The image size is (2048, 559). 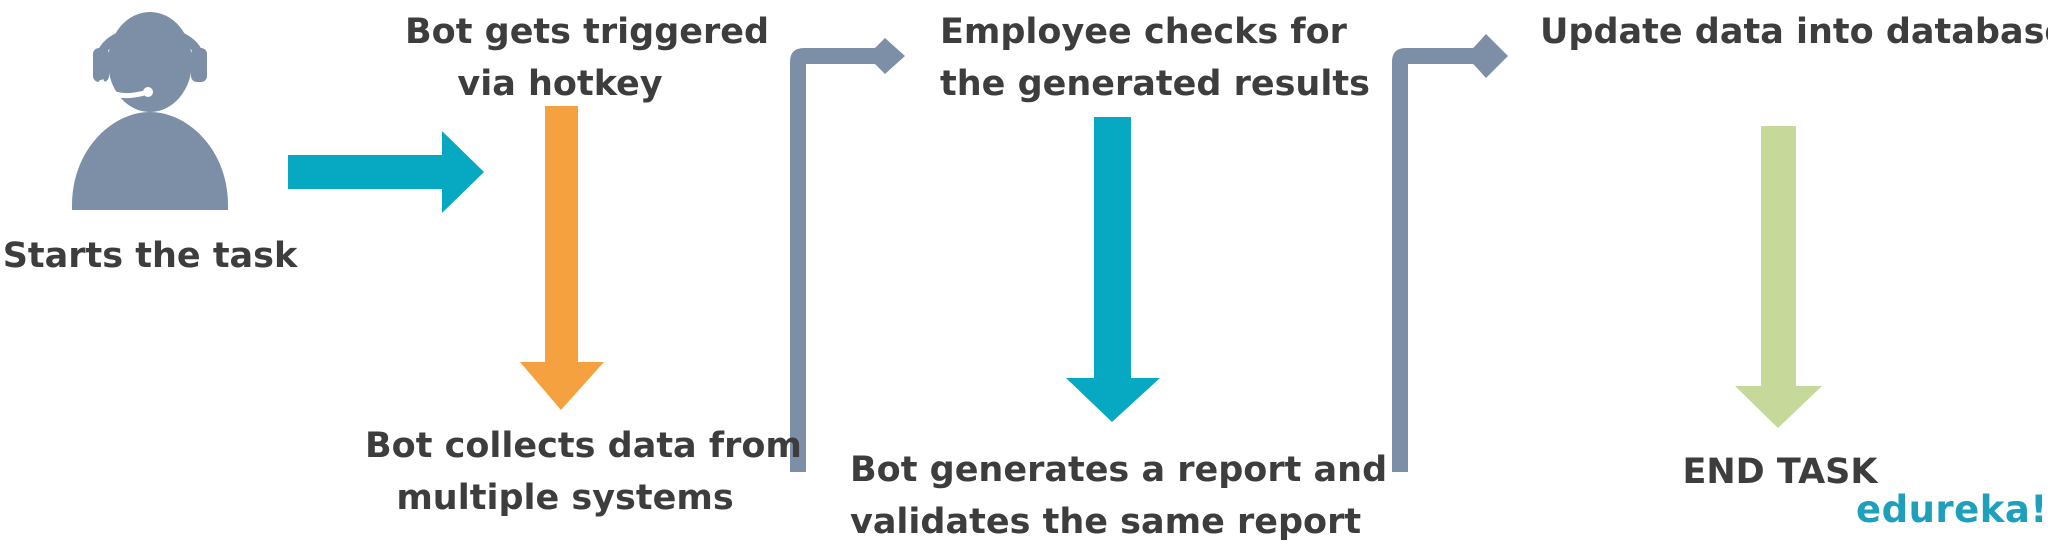 I want to click on down-arrow-trigger-to-collect, so click(x=562, y=258).